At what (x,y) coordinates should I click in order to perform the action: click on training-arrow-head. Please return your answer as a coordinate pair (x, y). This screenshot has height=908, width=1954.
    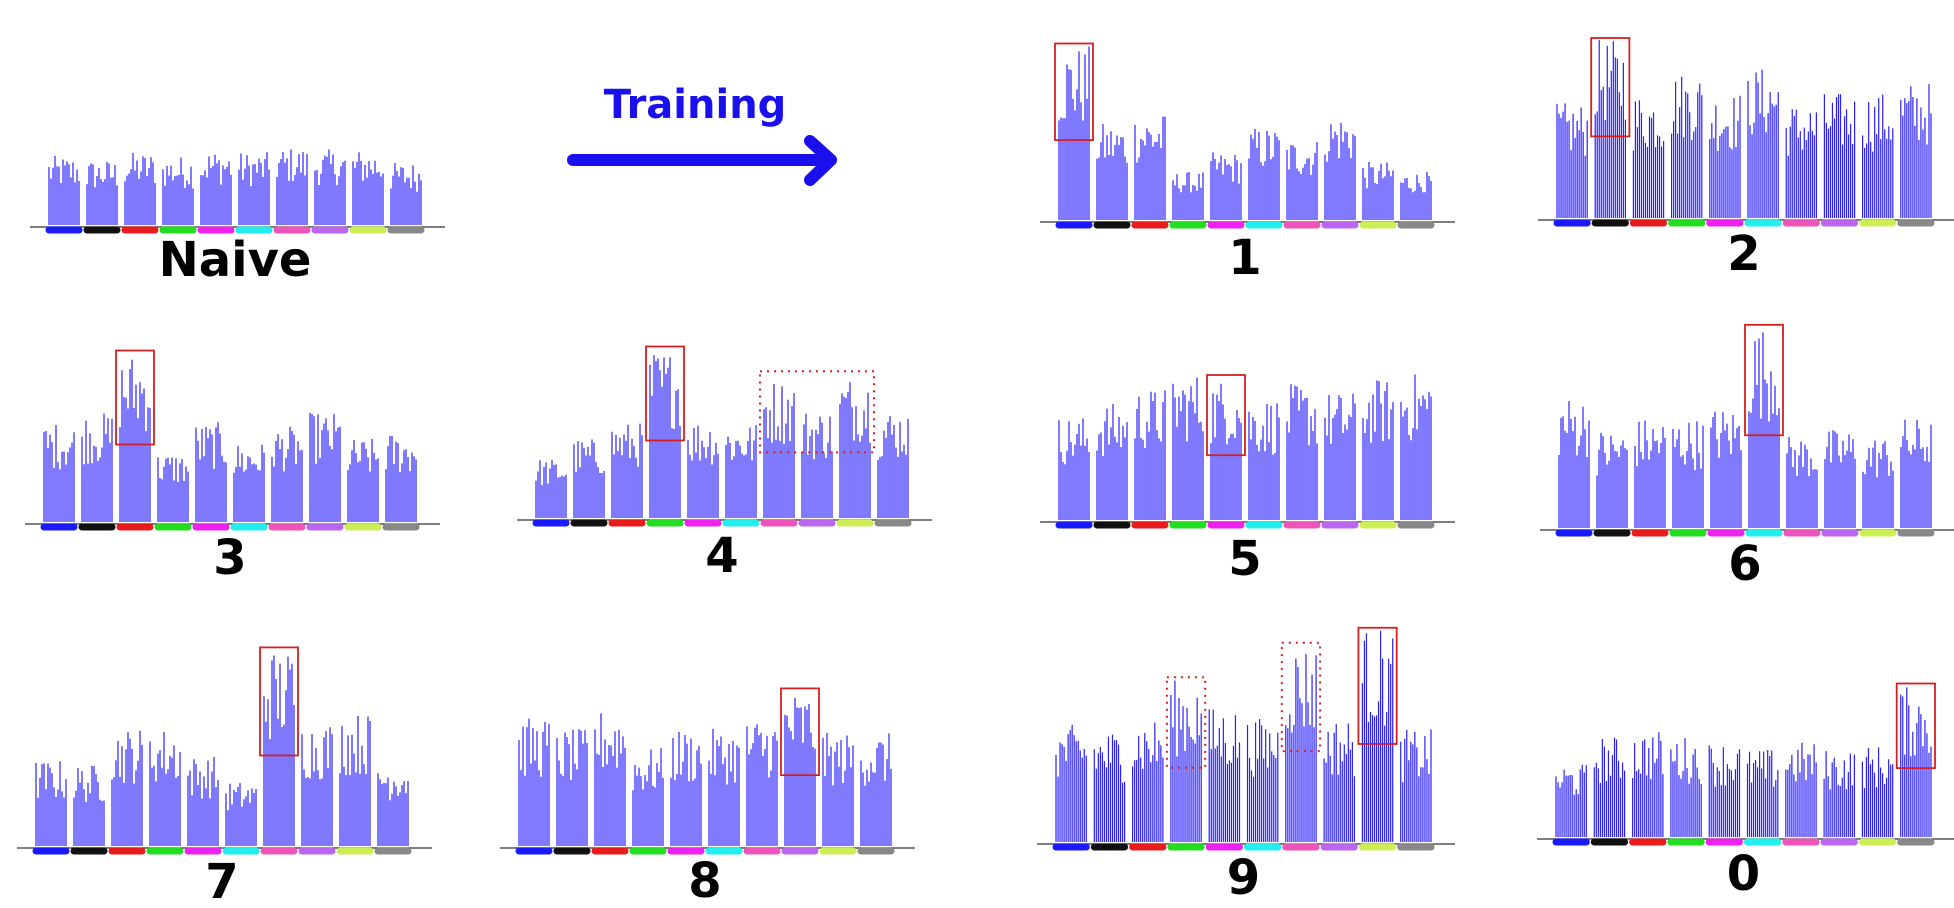
    Looking at the image, I should click on (820, 160).